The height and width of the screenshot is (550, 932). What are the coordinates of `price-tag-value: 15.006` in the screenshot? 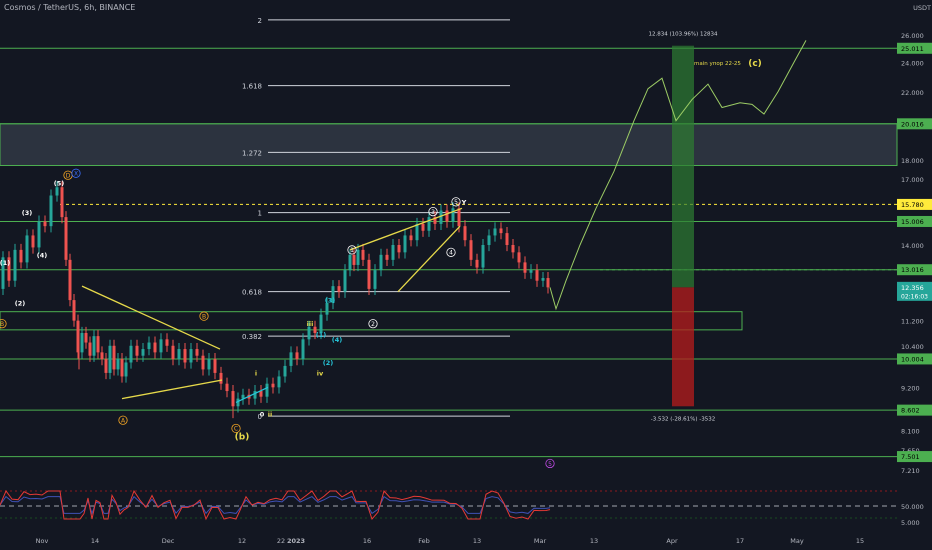 It's located at (912, 222).